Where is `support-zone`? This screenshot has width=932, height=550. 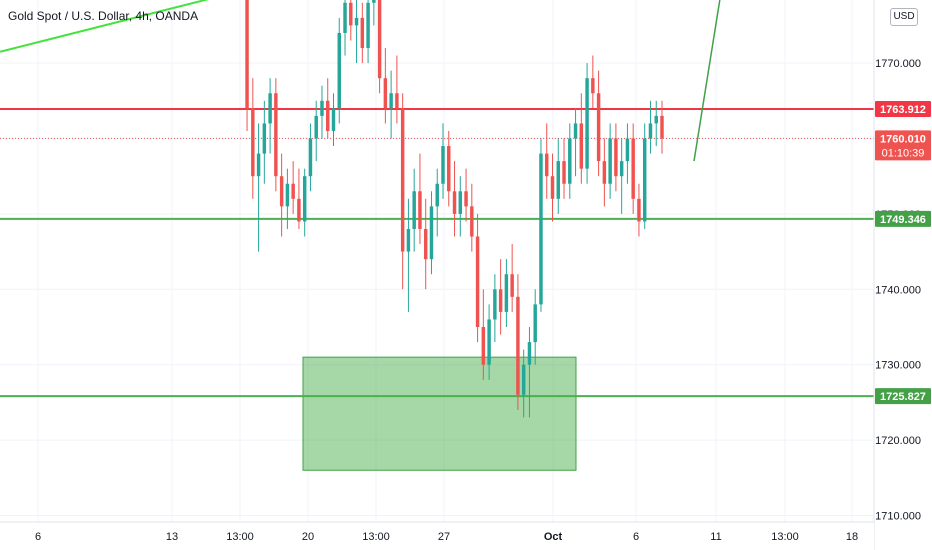 support-zone is located at coordinates (439, 413).